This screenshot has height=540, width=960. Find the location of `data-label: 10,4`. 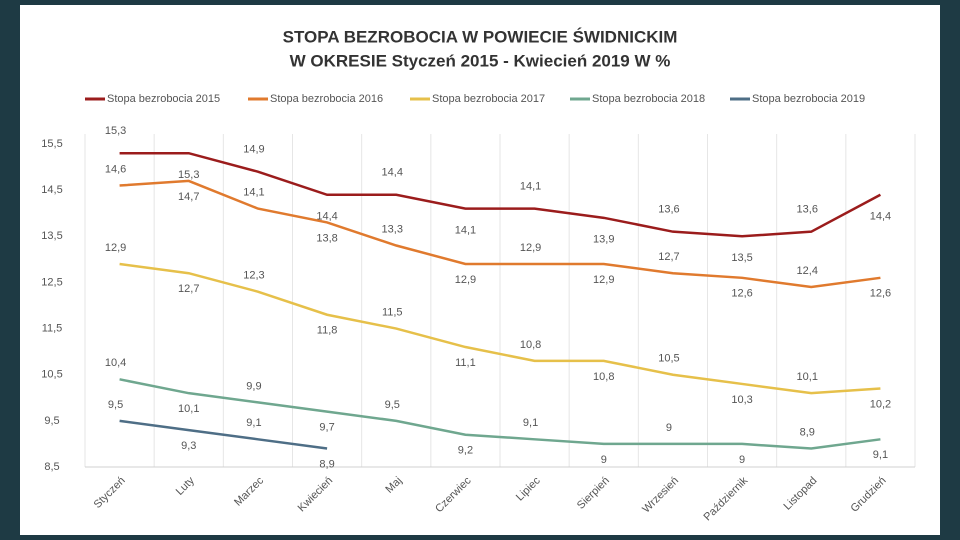

data-label: 10,4 is located at coordinates (115, 363).